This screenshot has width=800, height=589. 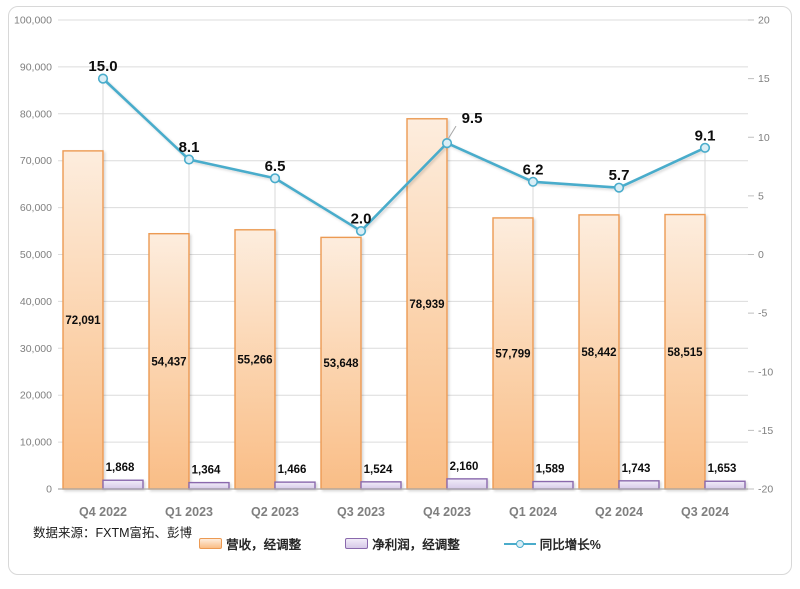 I want to click on revenue-value-label: 55,266, so click(x=254, y=360).